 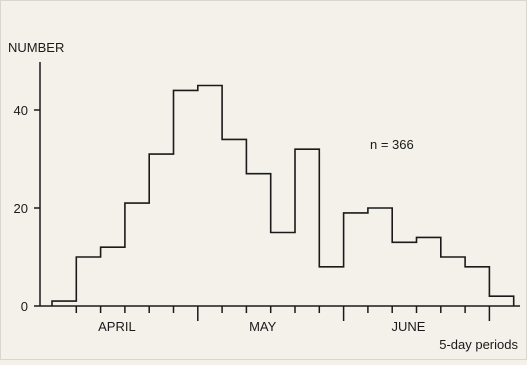 What do you see at coordinates (24, 306) in the screenshot?
I see `y-tick-label: 0` at bounding box center [24, 306].